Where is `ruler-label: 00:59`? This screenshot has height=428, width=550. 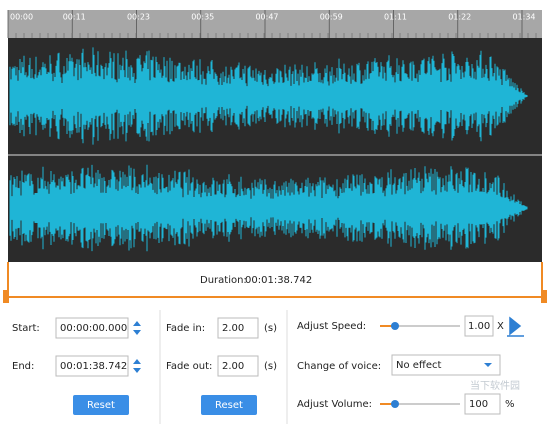
ruler-label: 00:59 is located at coordinates (331, 17).